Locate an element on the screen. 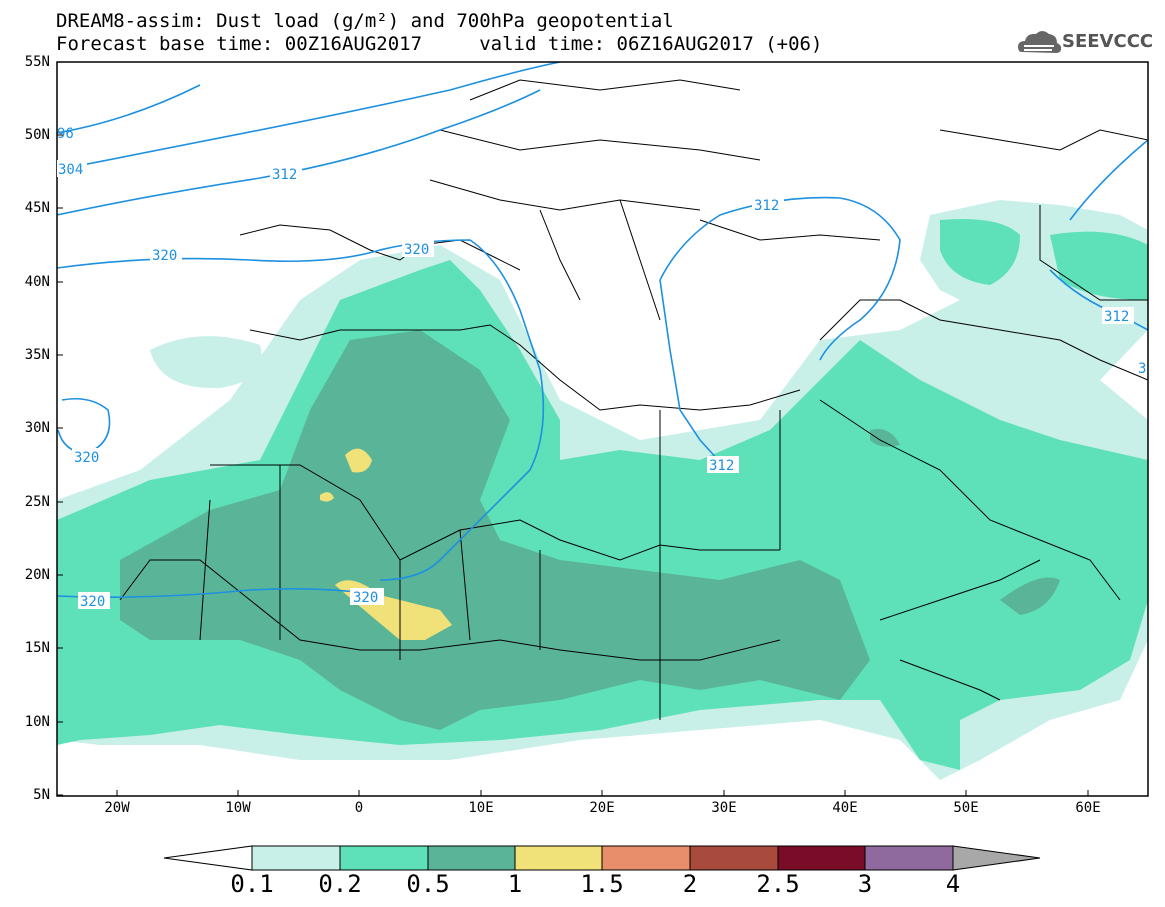 This screenshot has height=907, width=1165. lat-label: 25N is located at coordinates (37, 502).